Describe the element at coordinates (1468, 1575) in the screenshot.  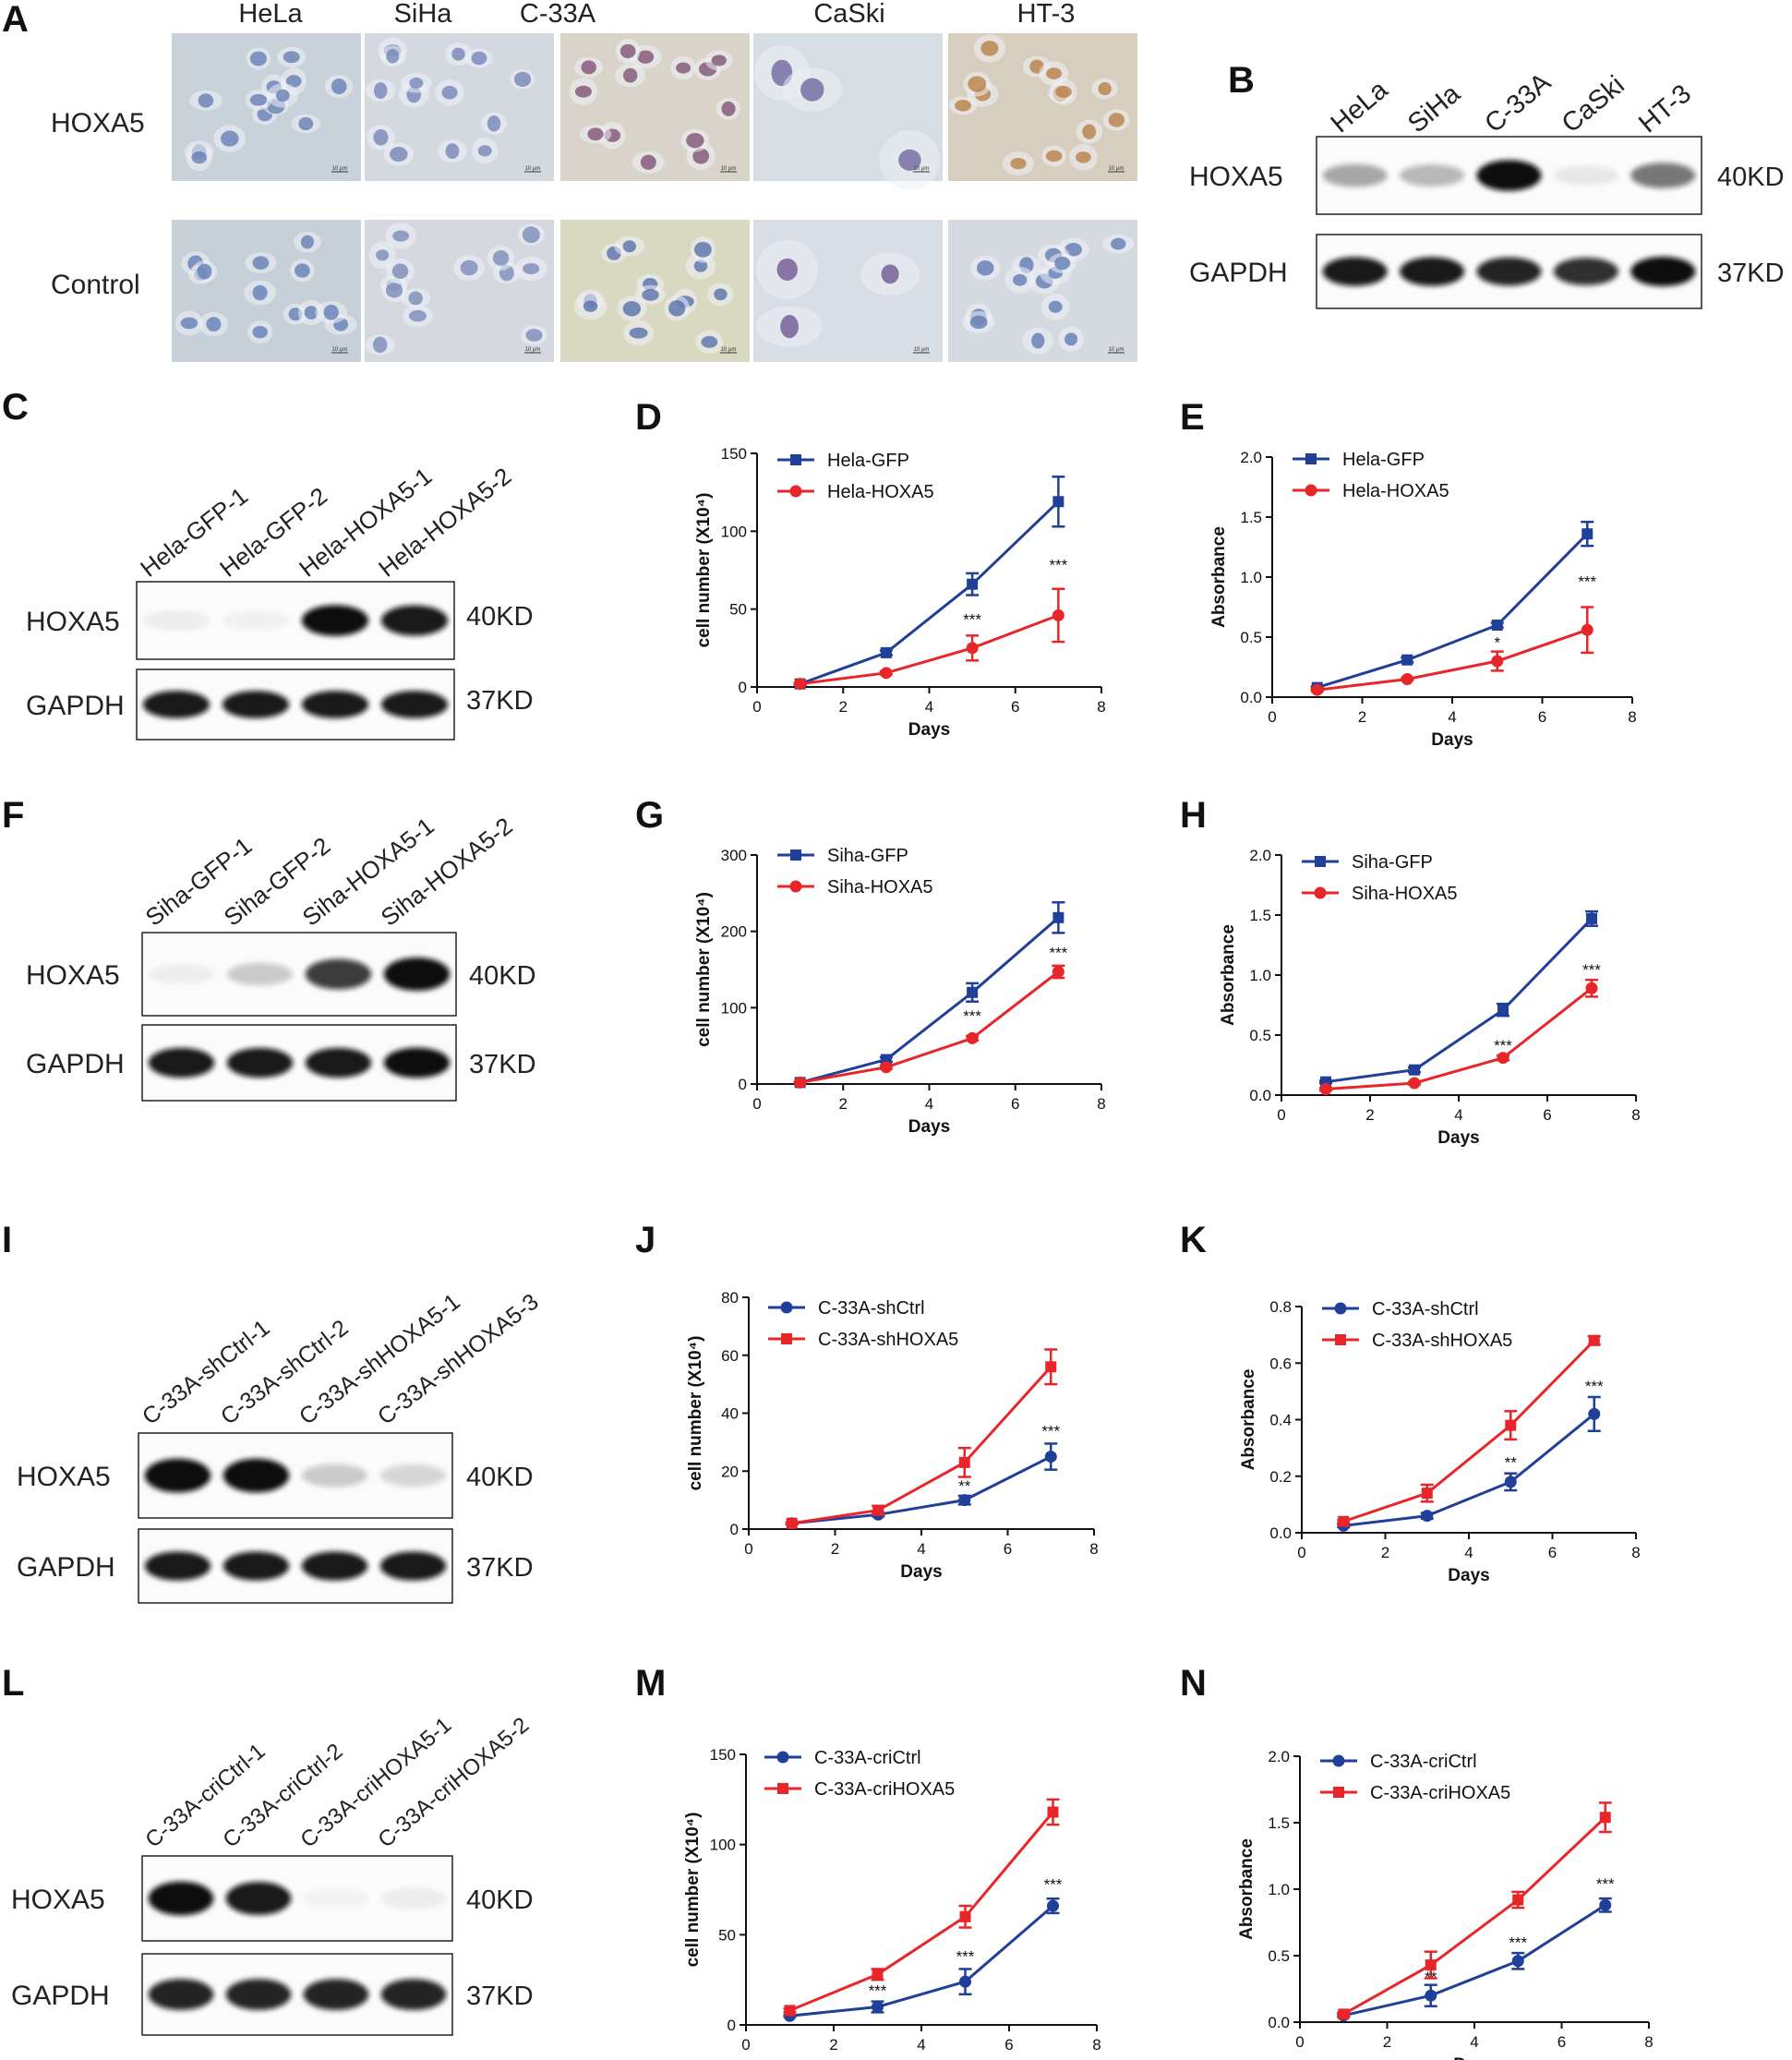
I see `x-axis-label: Days` at that location.